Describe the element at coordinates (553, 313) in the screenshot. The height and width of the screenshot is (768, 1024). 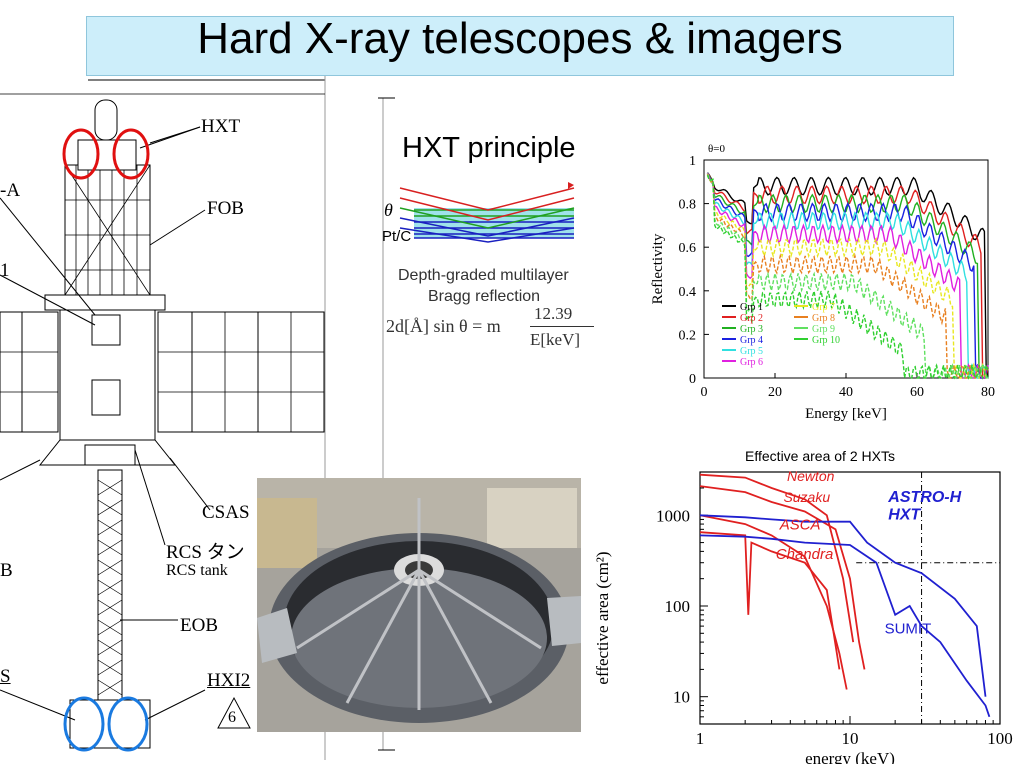
I see `bragg-equation-numerator: 12.39` at that location.